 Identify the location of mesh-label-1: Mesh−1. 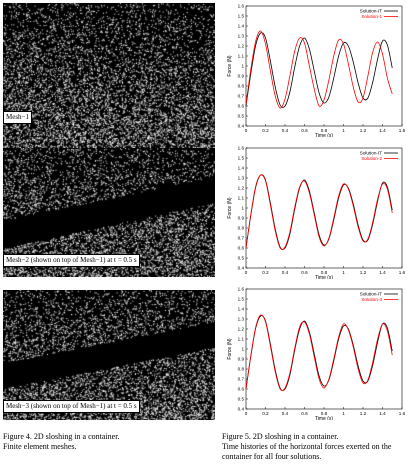
(18, 117).